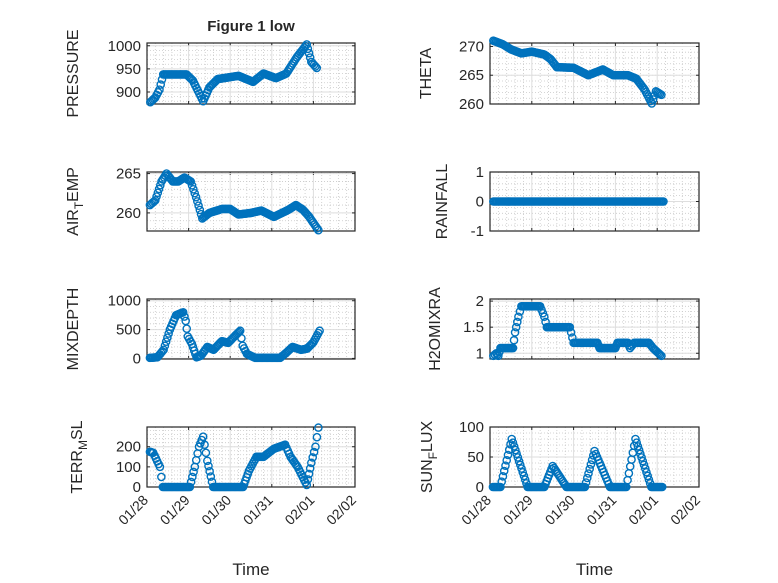 This screenshot has width=778, height=583. Describe the element at coordinates (250, 569) in the screenshot. I see `x-axis-label: Time` at that location.